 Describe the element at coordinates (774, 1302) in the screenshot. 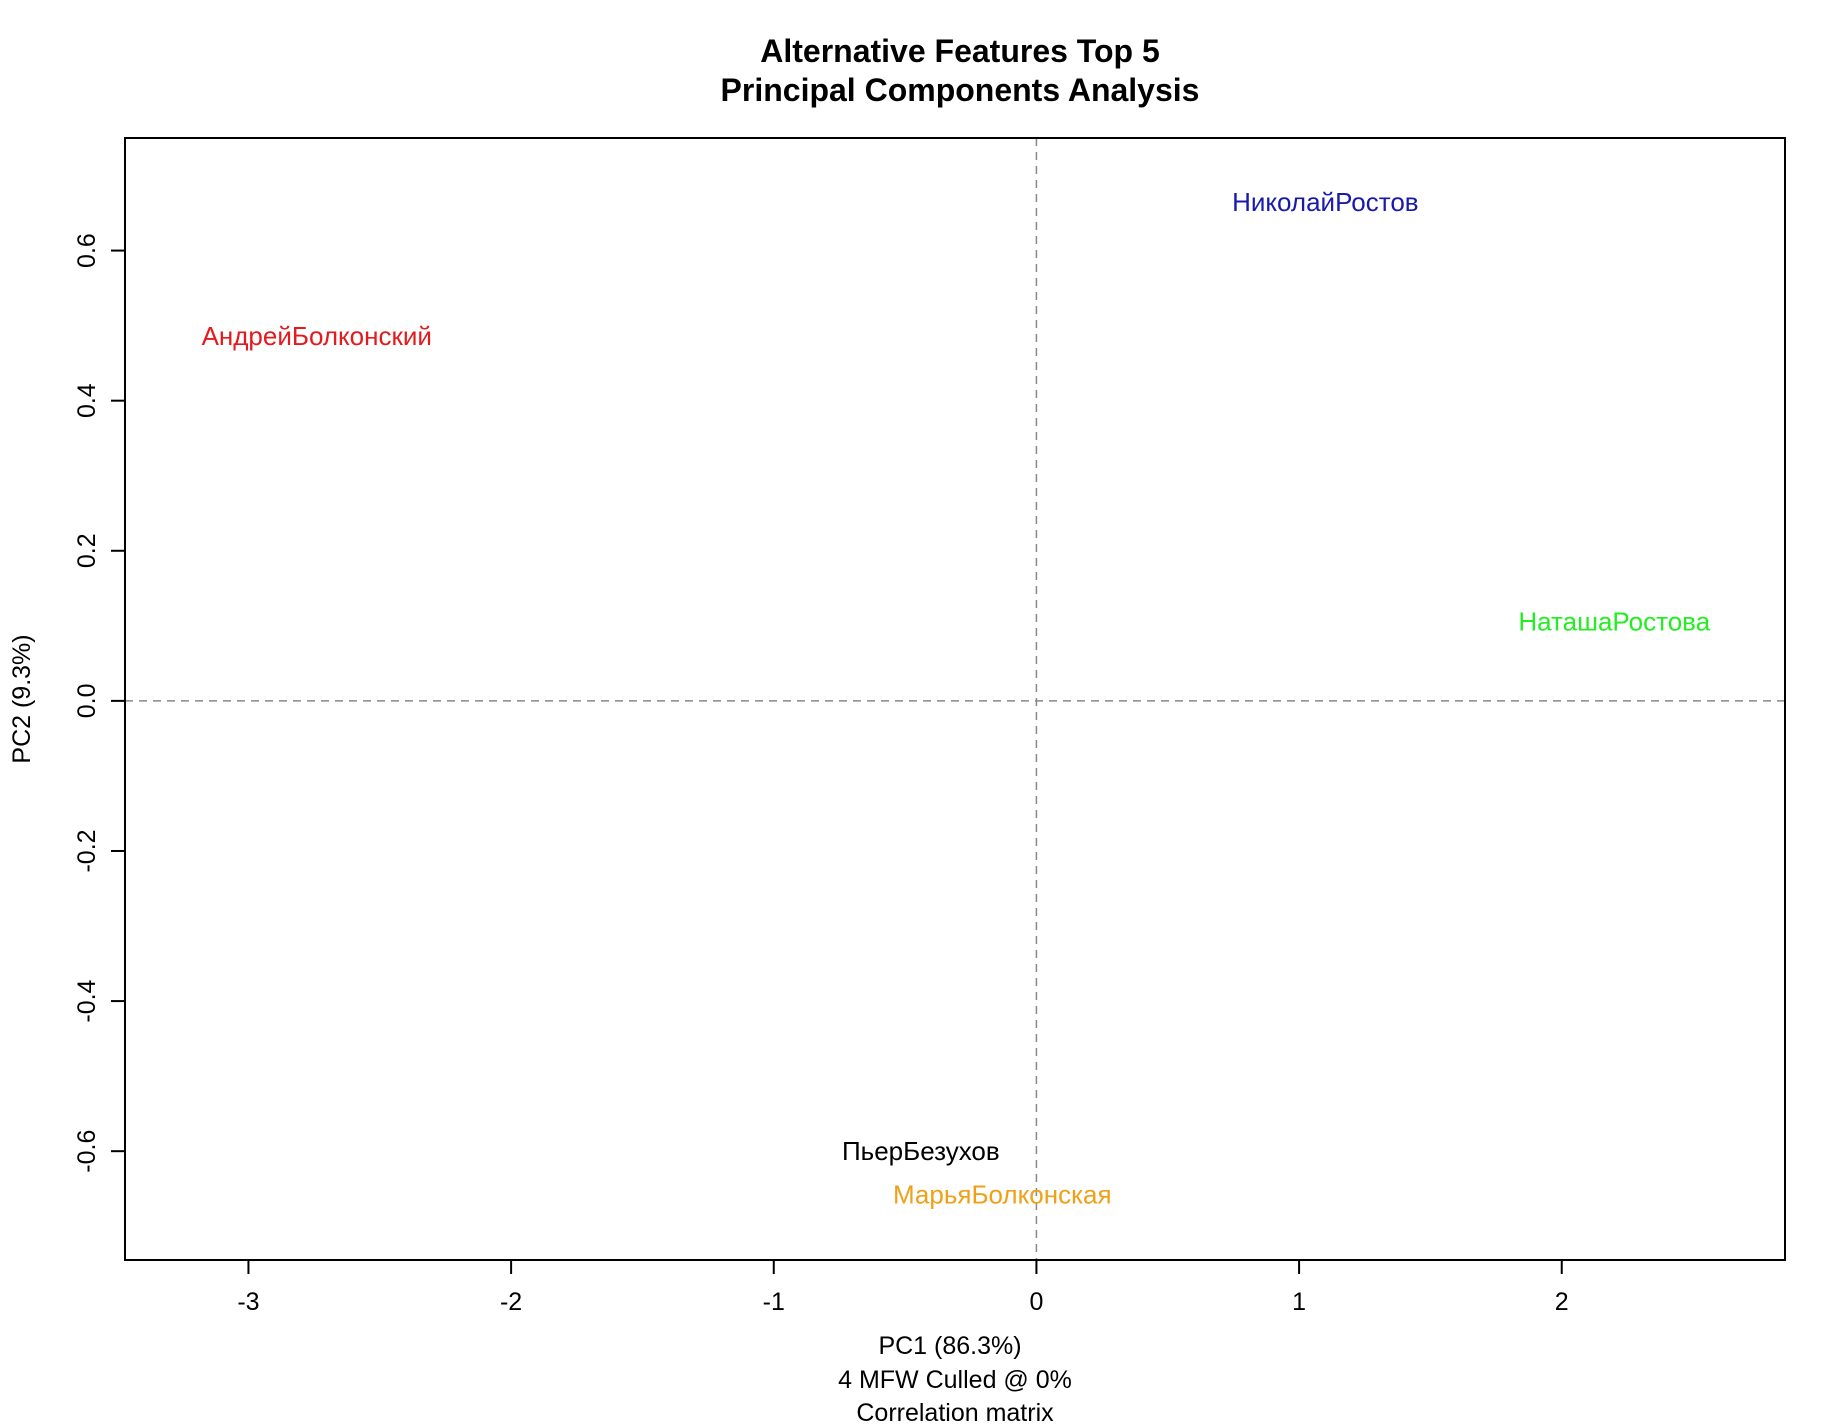

I see `x-tick-label: -1` at that location.